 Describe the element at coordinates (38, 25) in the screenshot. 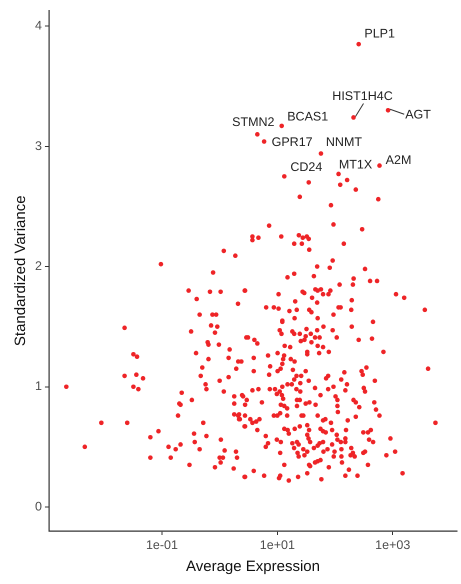

I see `y-tick-label: 4` at that location.